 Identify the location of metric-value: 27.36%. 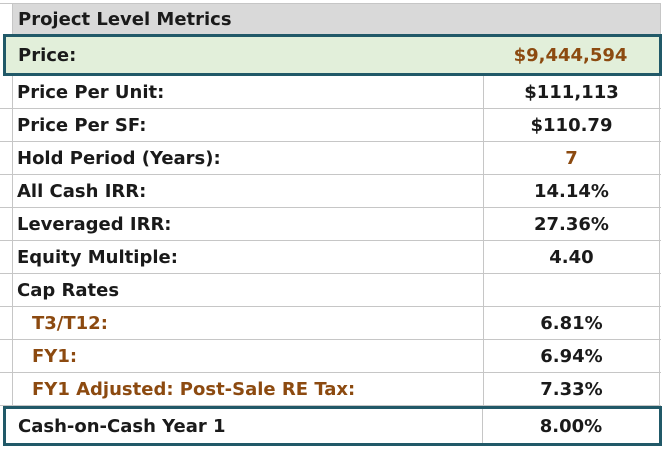
(571, 224).